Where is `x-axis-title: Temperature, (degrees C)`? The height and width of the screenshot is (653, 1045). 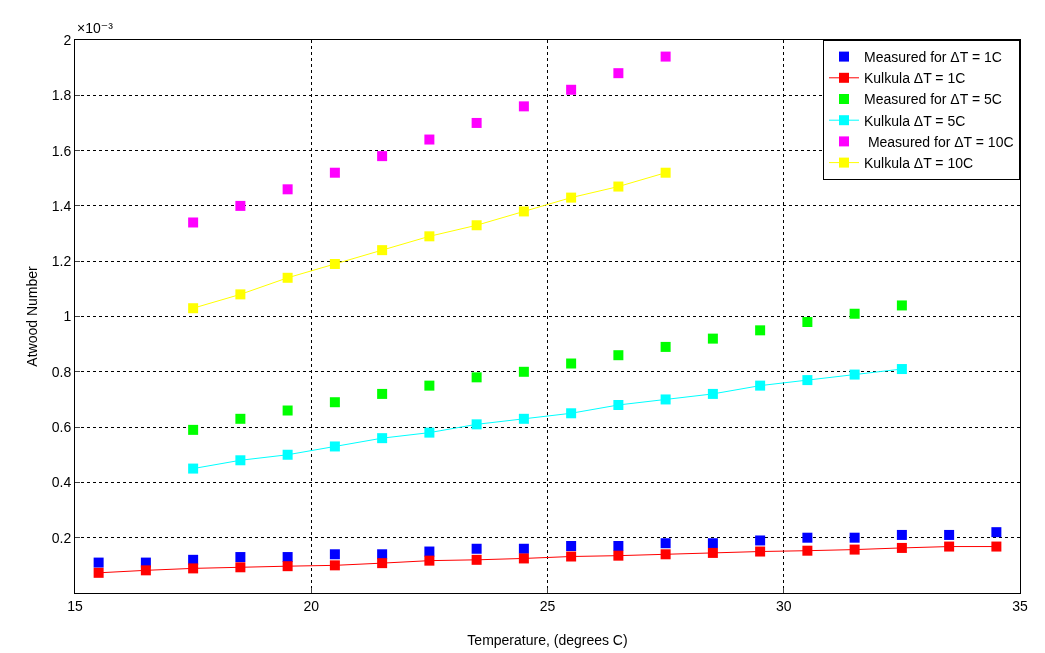 x-axis-title: Temperature, (degrees C) is located at coordinates (547, 640).